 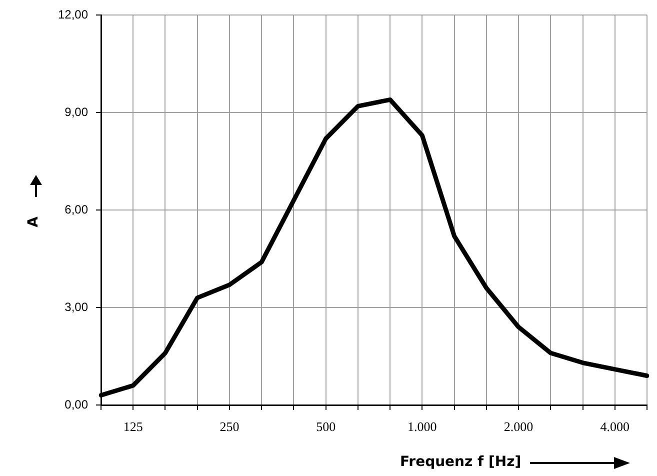 I want to click on x-tick-label: 1.000, so click(x=422, y=426).